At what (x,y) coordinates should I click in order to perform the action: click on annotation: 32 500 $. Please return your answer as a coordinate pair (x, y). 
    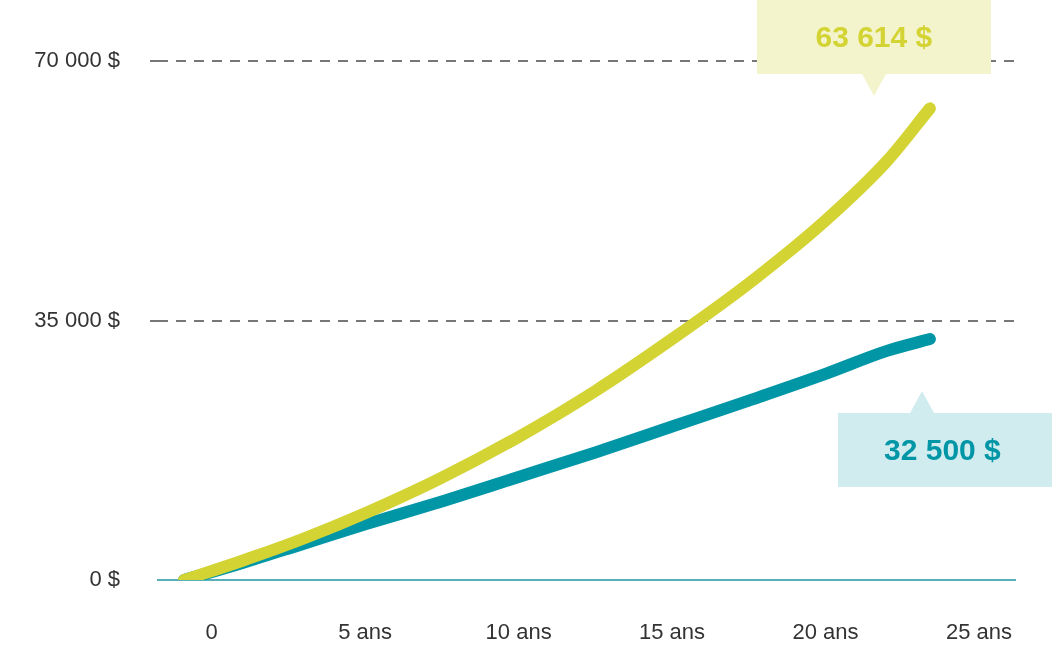
    Looking at the image, I should click on (942, 450).